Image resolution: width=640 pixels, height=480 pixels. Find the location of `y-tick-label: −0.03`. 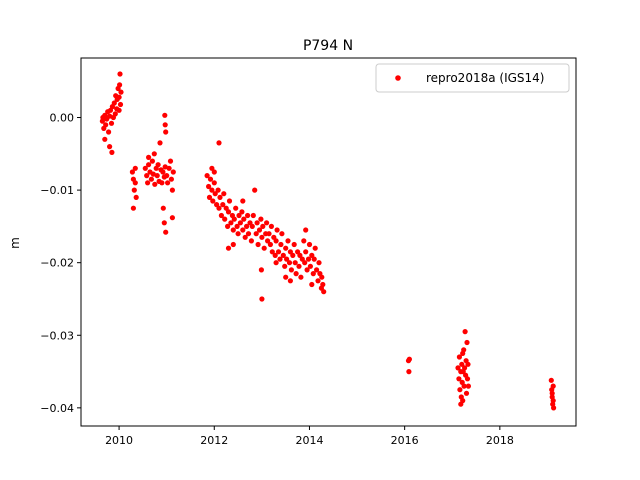

y-tick-label: −0.03 is located at coordinates (57, 335).